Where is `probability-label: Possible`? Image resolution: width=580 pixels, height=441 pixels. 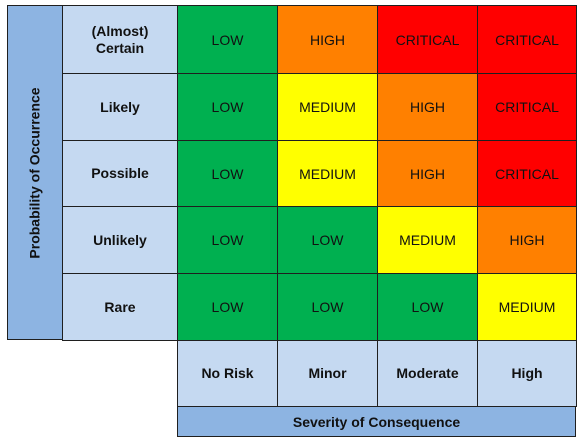 probability-label: Possible is located at coordinates (120, 173).